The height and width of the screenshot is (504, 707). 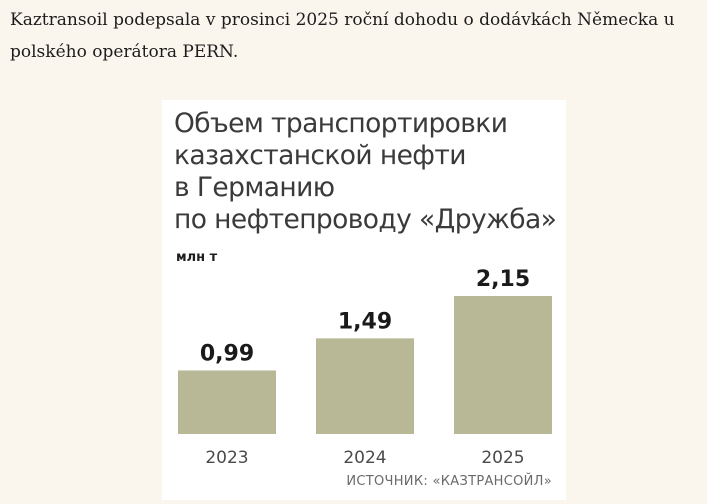 I want to click on x-tick-label-2025: 2025, so click(x=502, y=458).